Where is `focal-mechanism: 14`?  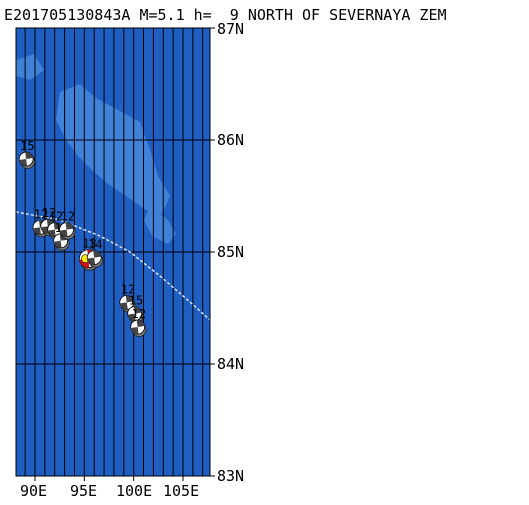 focal-mechanism: 14 is located at coordinates (95, 253).